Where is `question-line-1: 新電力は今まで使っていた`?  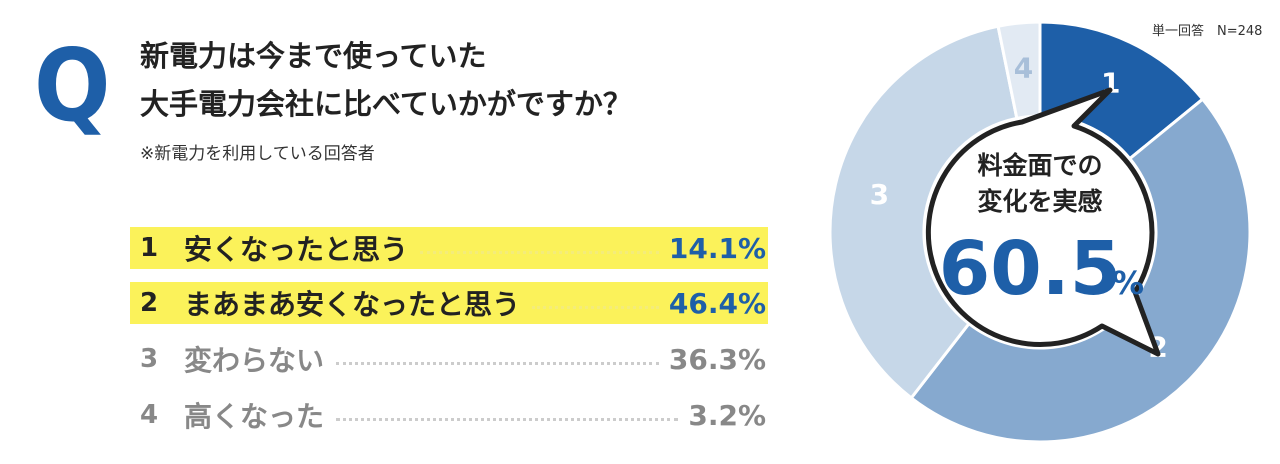
question-line-1: 新電力は今まで使っていた is located at coordinates (313, 56).